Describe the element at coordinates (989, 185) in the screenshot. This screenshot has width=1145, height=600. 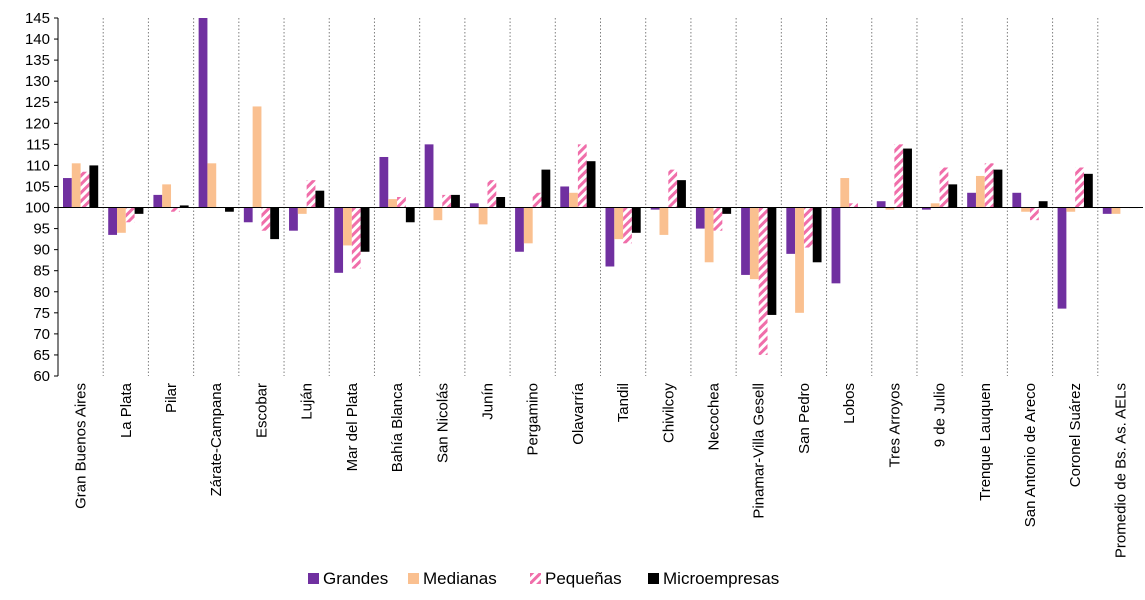
I see `bar-pequeñas-21` at that location.